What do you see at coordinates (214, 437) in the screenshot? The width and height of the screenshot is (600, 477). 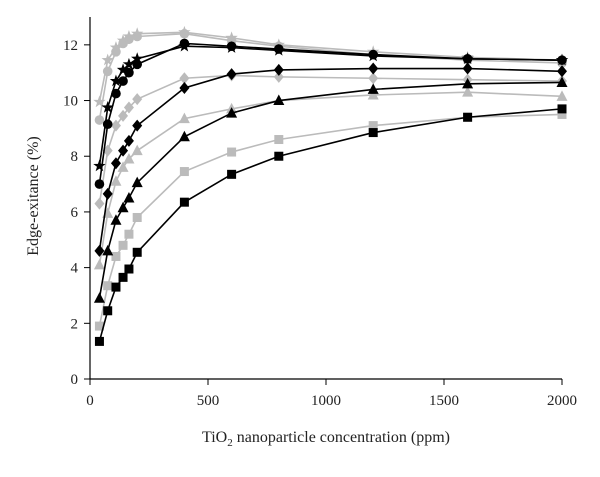 I see `x-axis-title-main: TiO` at bounding box center [214, 437].